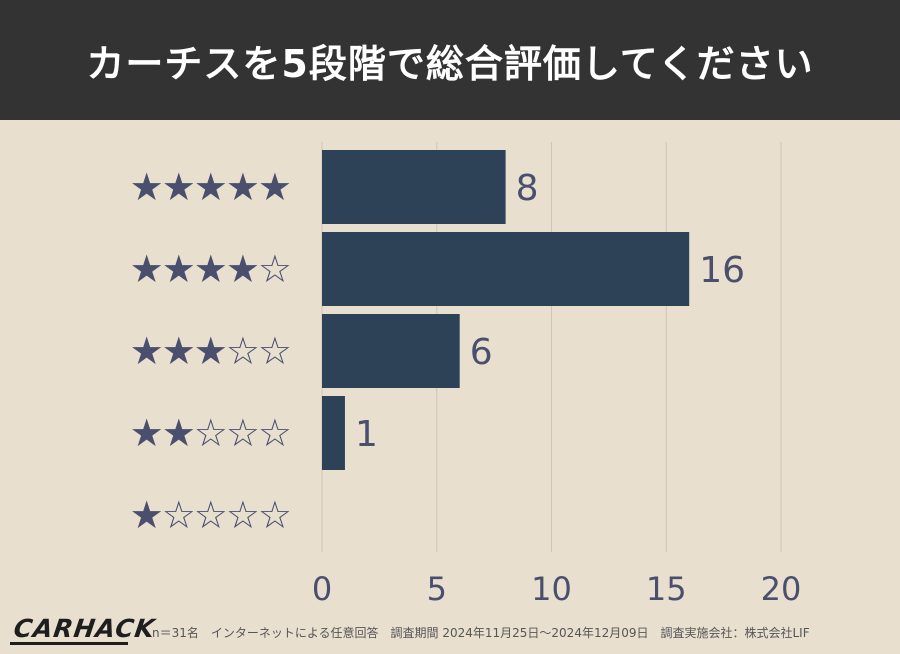  Describe the element at coordinates (322, 589) in the screenshot. I see `x-tick-label: 0` at that location.